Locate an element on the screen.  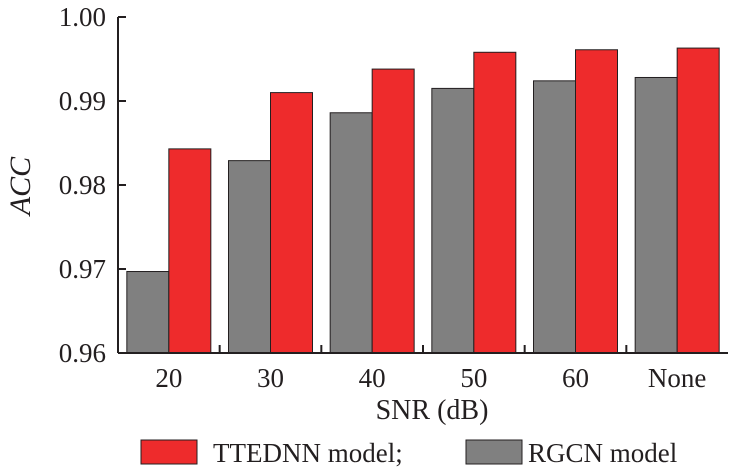
legend-swatch-ttednn is located at coordinates (169, 452).